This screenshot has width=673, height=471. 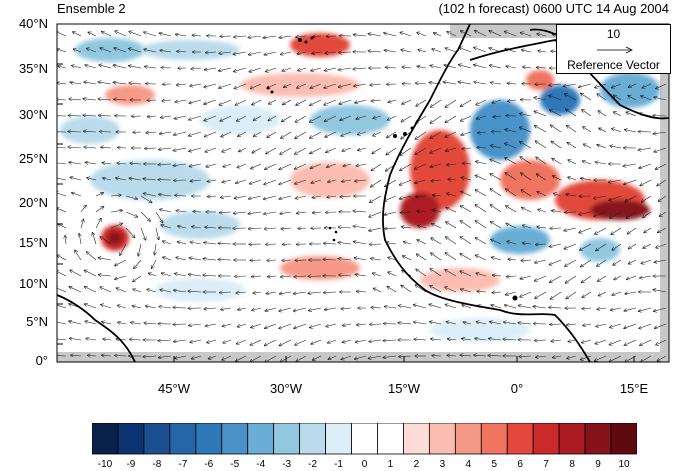 I want to click on colorbar-label: -3, so click(x=287, y=464).